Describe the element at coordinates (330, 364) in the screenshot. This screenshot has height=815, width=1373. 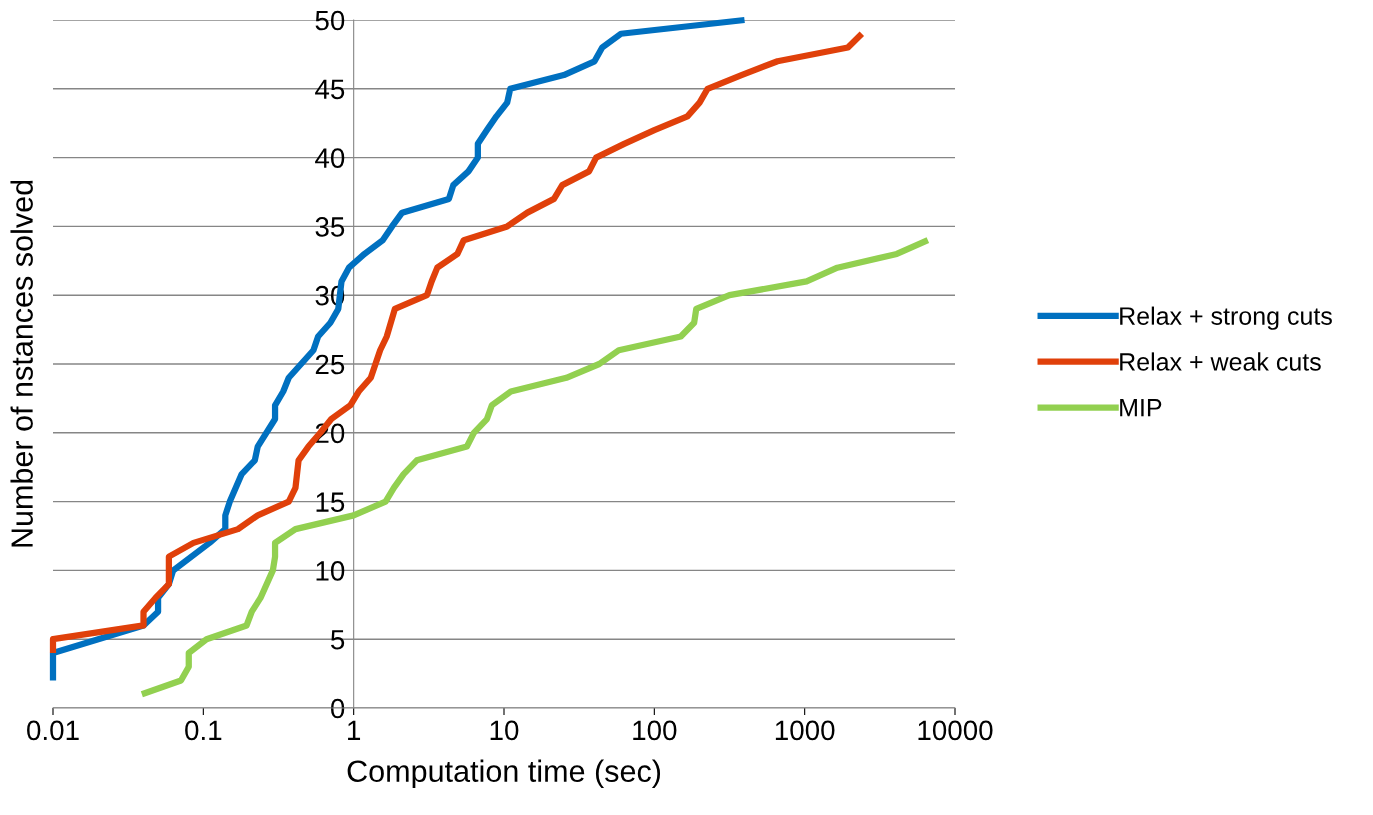
I see `y-tick-label: 25` at that location.